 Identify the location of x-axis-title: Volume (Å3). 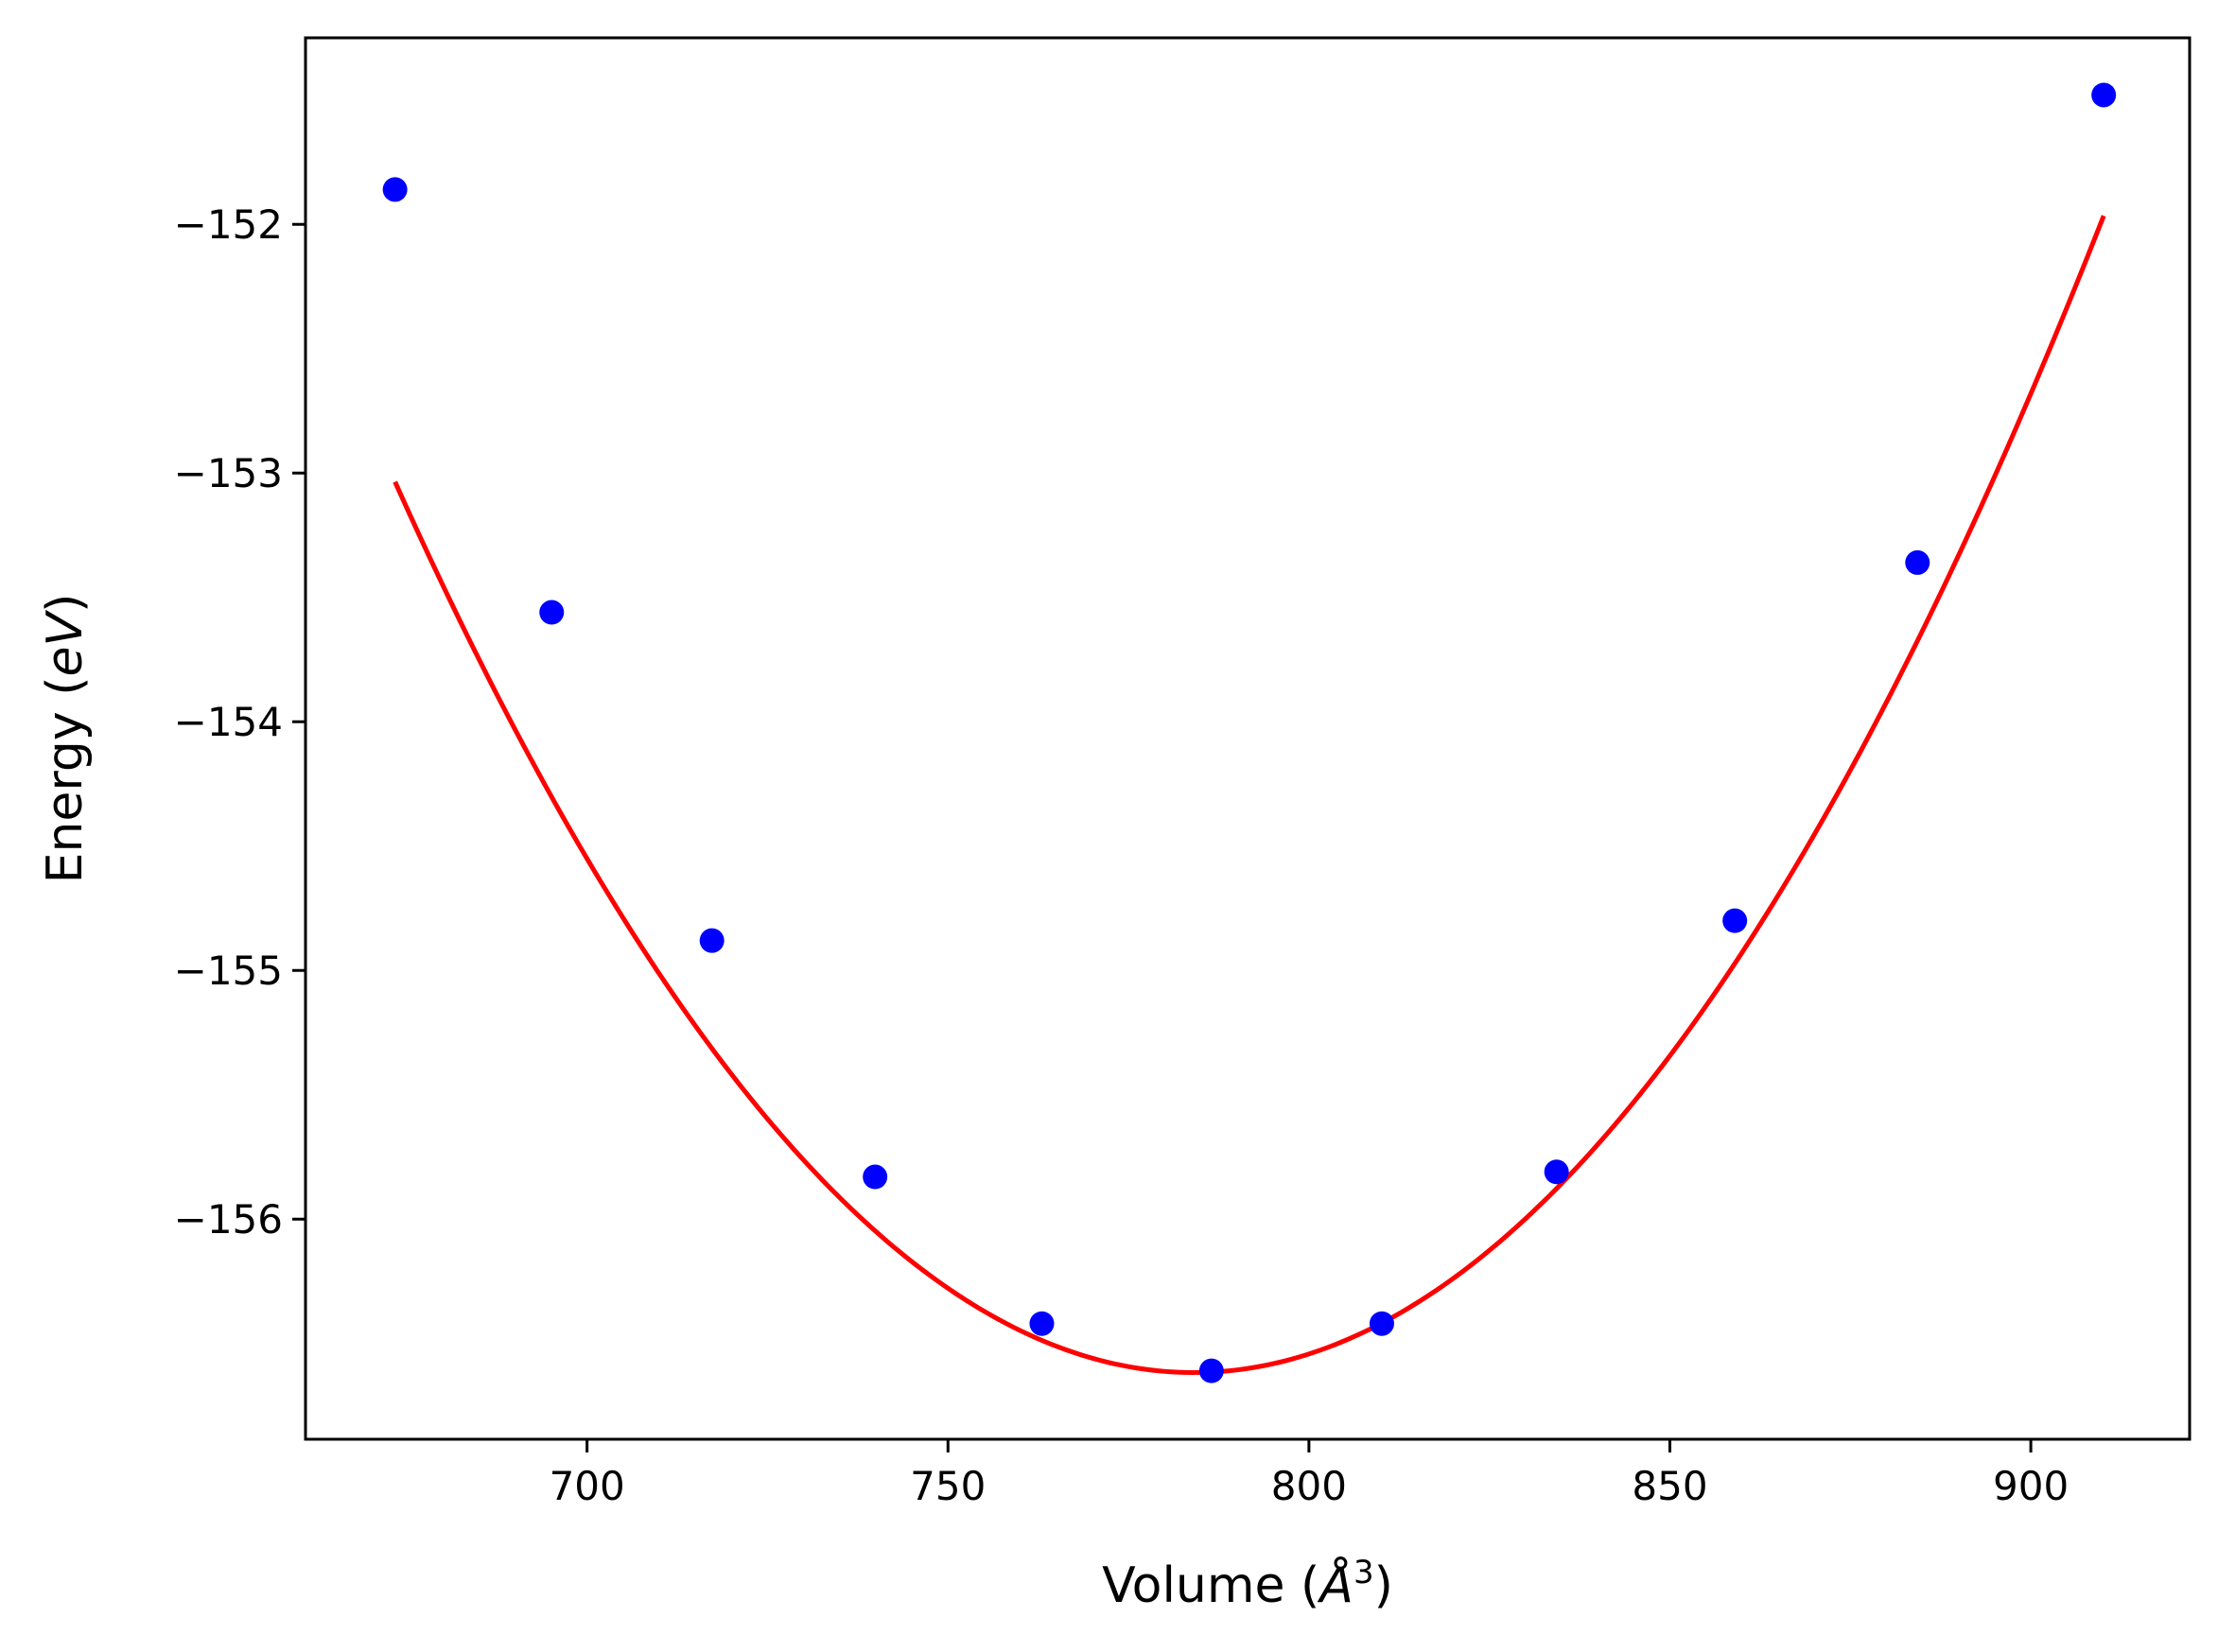
(1247, 1584).